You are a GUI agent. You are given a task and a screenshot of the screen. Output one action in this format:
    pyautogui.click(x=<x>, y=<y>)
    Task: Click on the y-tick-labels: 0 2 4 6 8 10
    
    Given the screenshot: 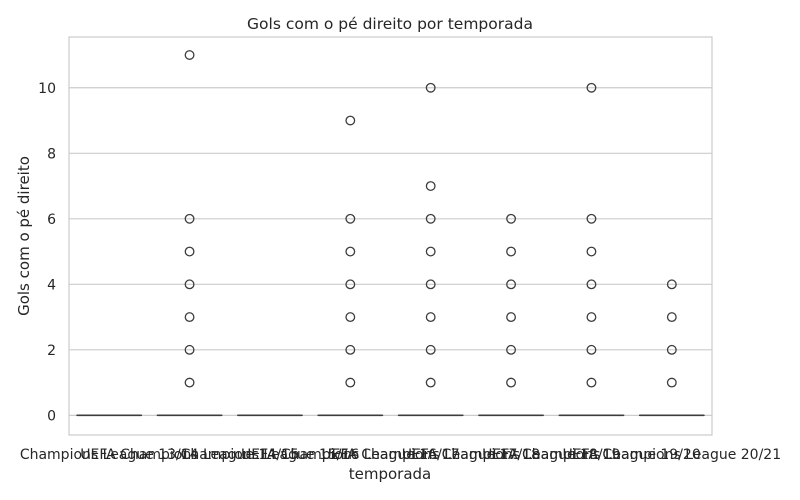 What is the action you would take?
    pyautogui.click(x=47, y=253)
    